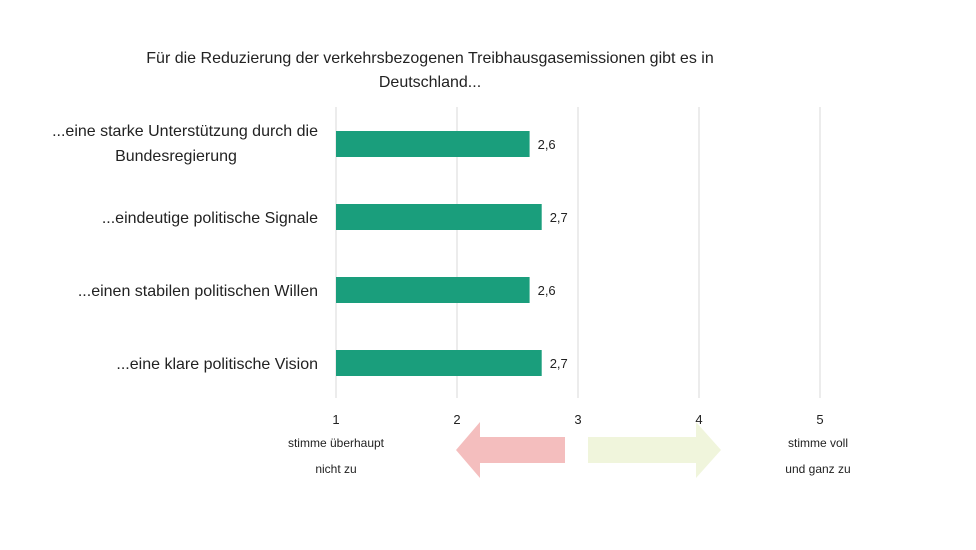 This screenshot has width=976, height=550. I want to click on tick-label: 1, so click(335, 419).